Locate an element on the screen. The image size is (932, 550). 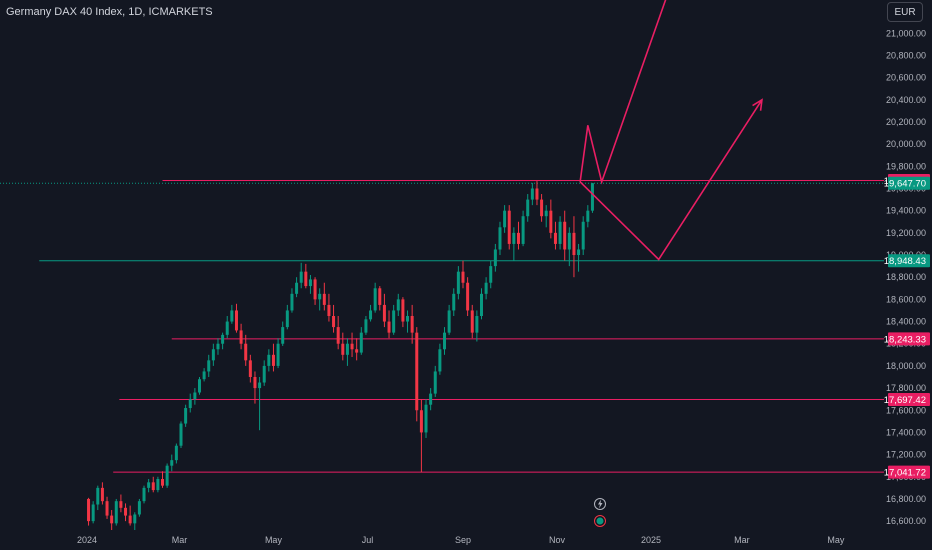
x-tick-label: 2025 is located at coordinates (651, 540).